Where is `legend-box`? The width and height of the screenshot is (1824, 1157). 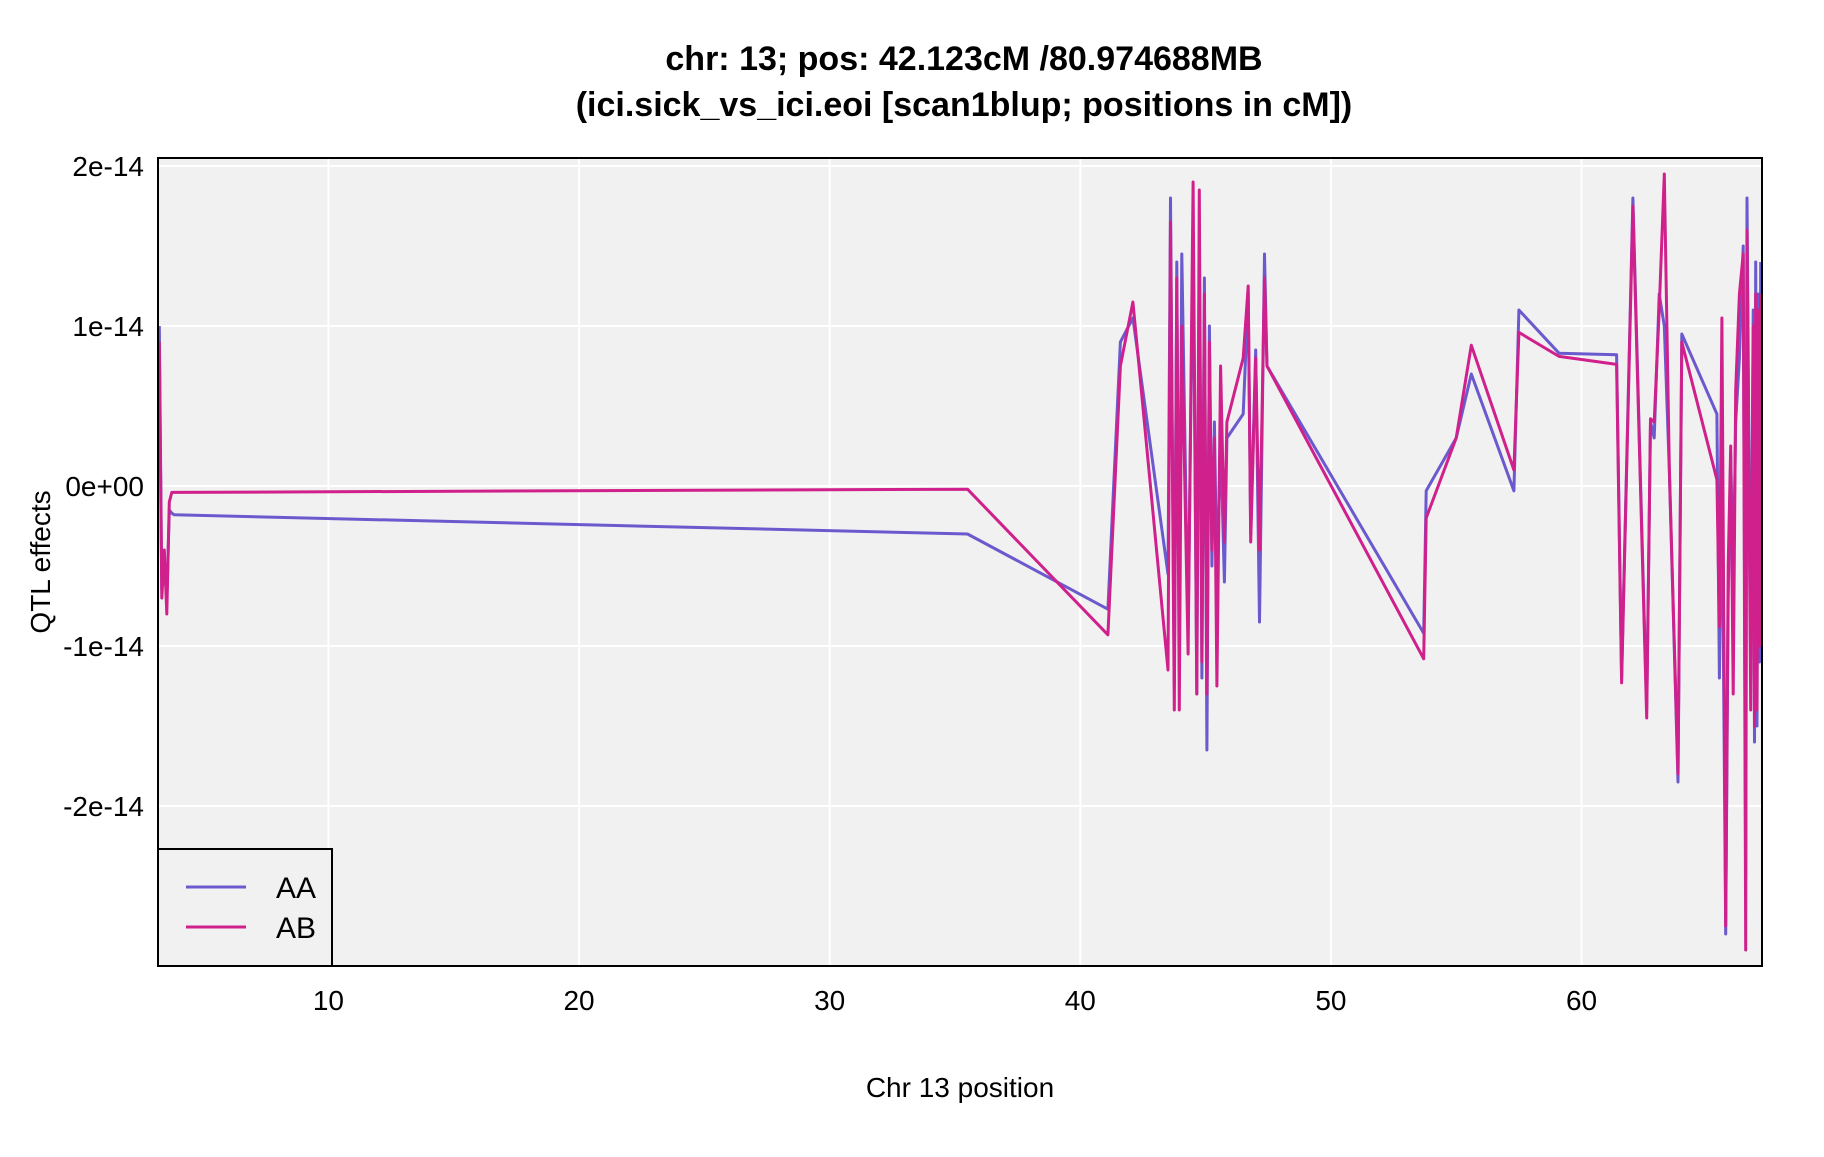
legend-box is located at coordinates (245, 907).